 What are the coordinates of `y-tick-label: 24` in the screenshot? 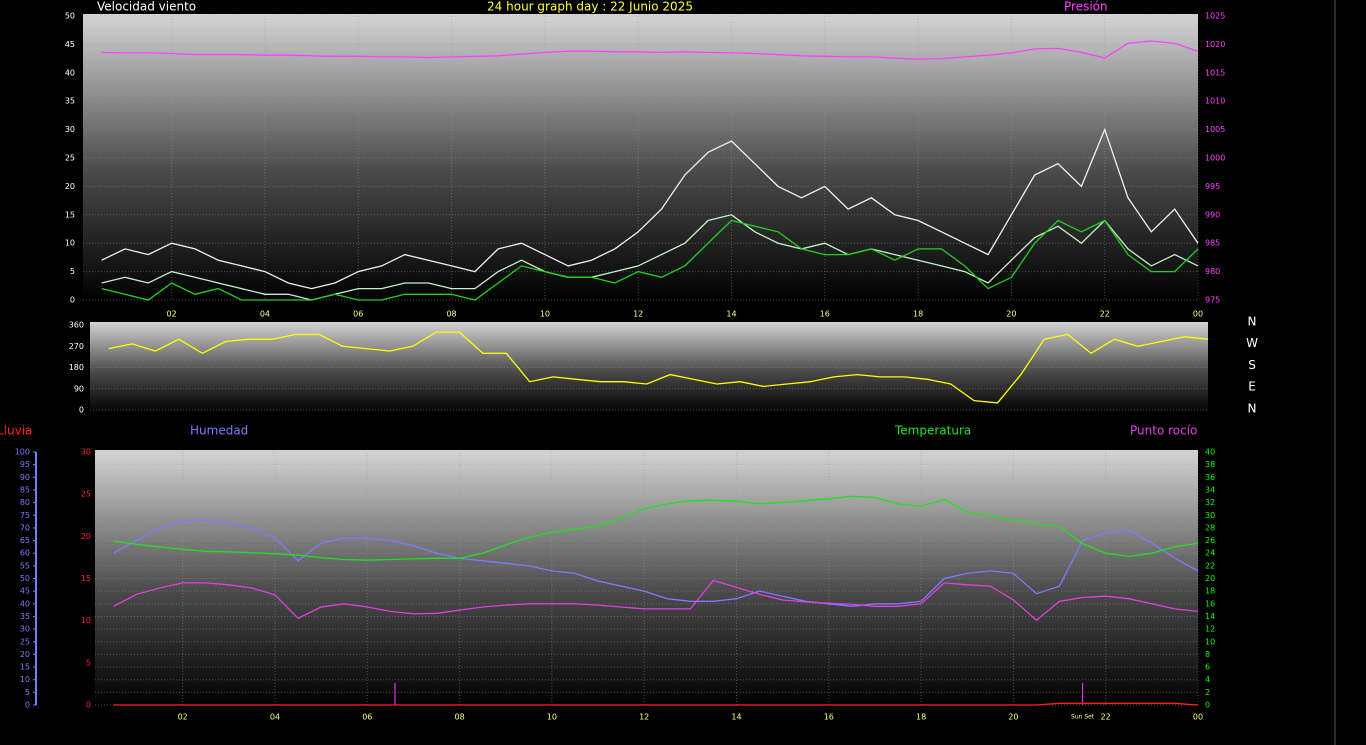 It's located at (1210, 553).